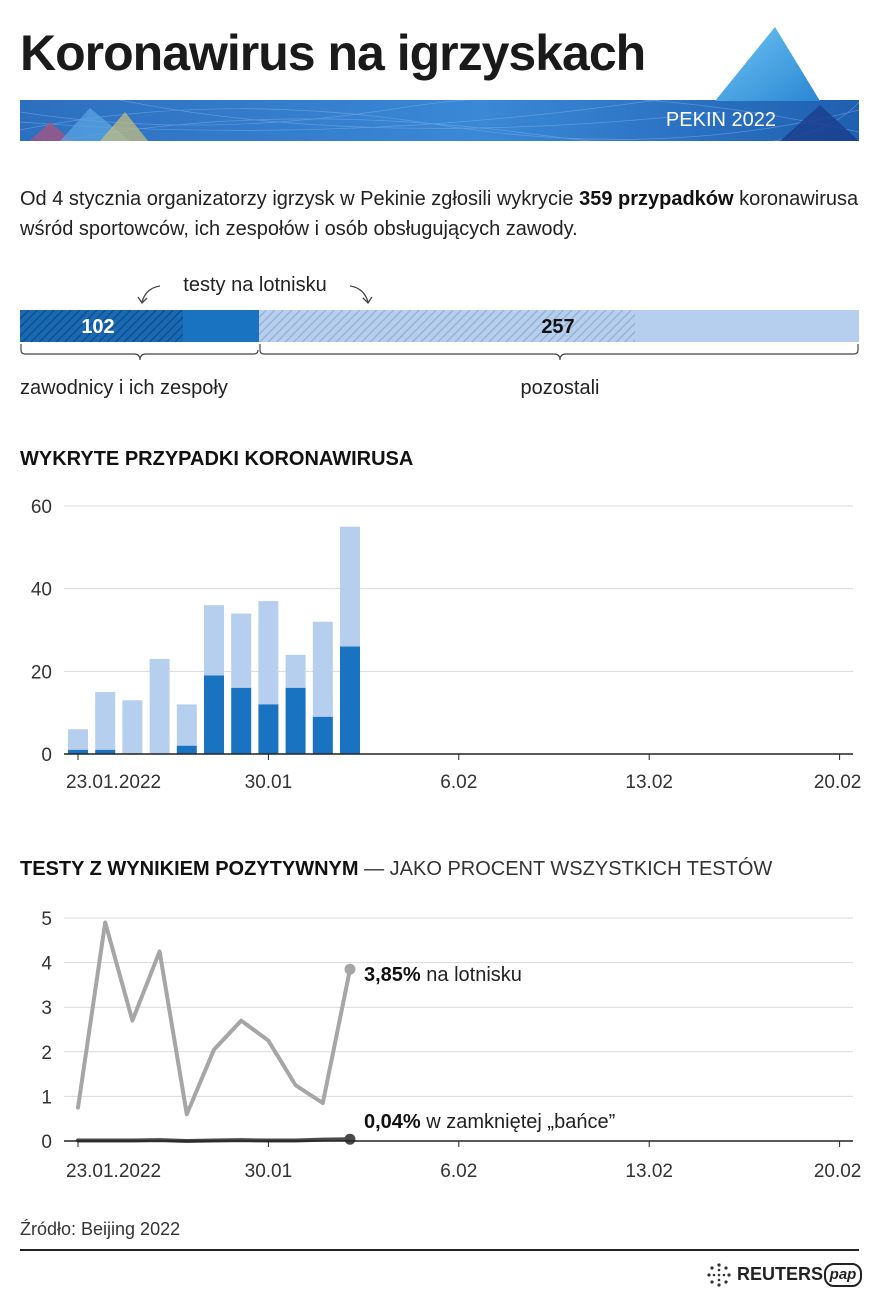 This screenshot has height=1301, width=880. Describe the element at coordinates (392, 975) in the screenshot. I see `airport-annotation-value: 3,85%` at that location.